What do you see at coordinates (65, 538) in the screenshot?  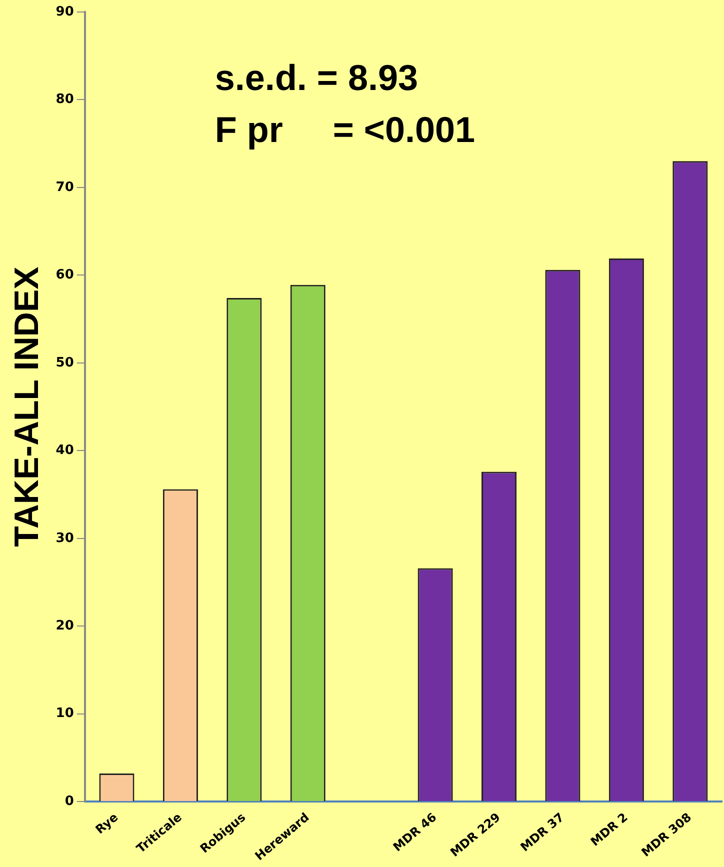 I see `y-tick-label: 30` at bounding box center [65, 538].